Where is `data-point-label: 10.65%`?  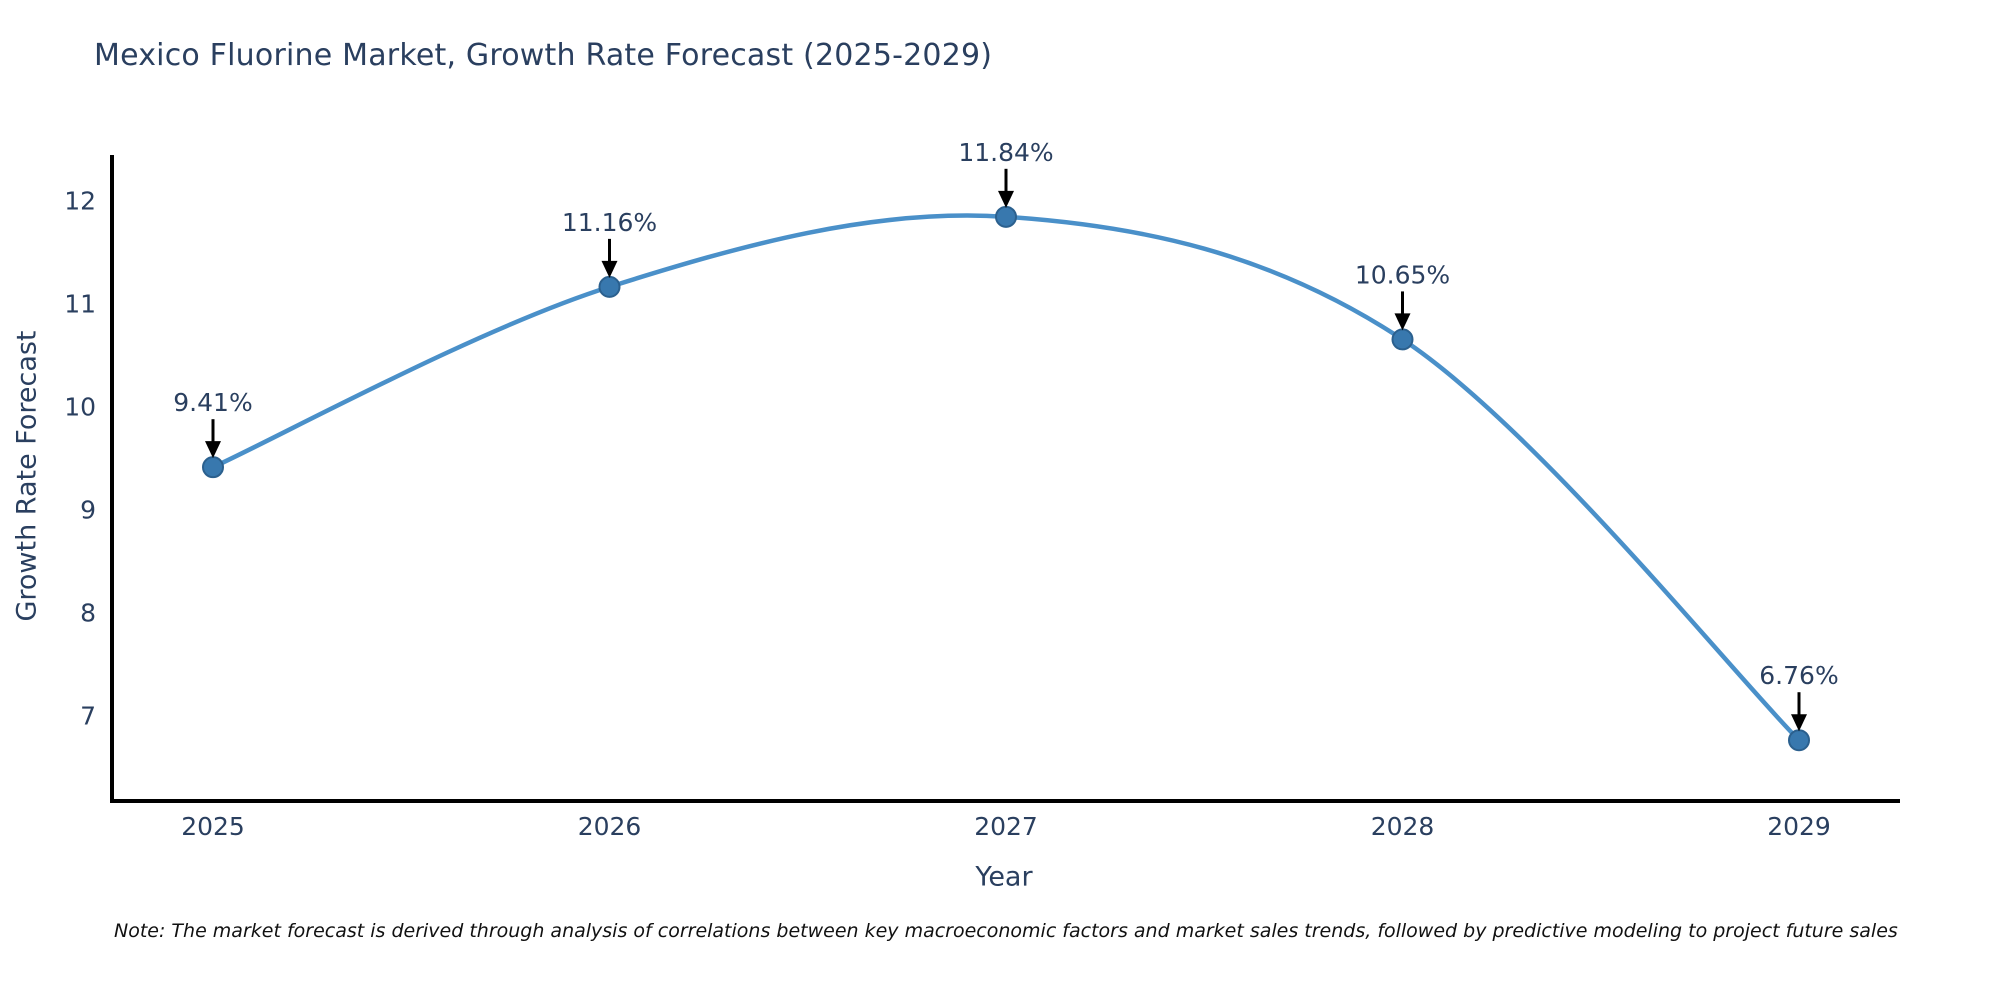
data-point-label: 10.65% is located at coordinates (1402, 274).